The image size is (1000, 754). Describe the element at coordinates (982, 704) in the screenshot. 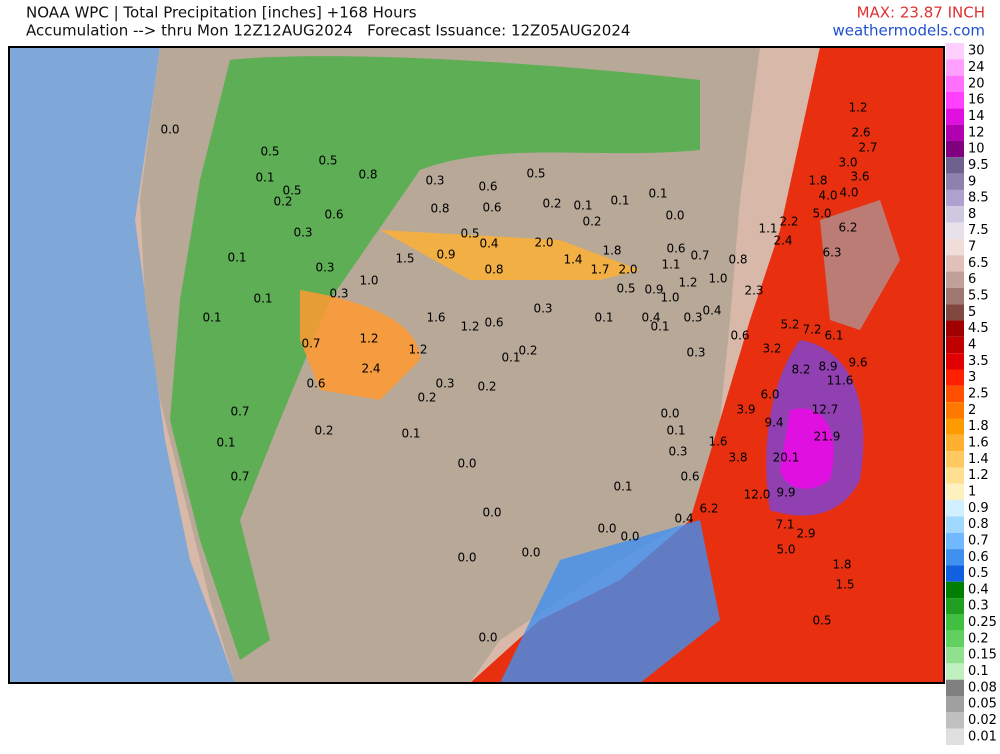

I see `legend-label: 0.05` at that location.